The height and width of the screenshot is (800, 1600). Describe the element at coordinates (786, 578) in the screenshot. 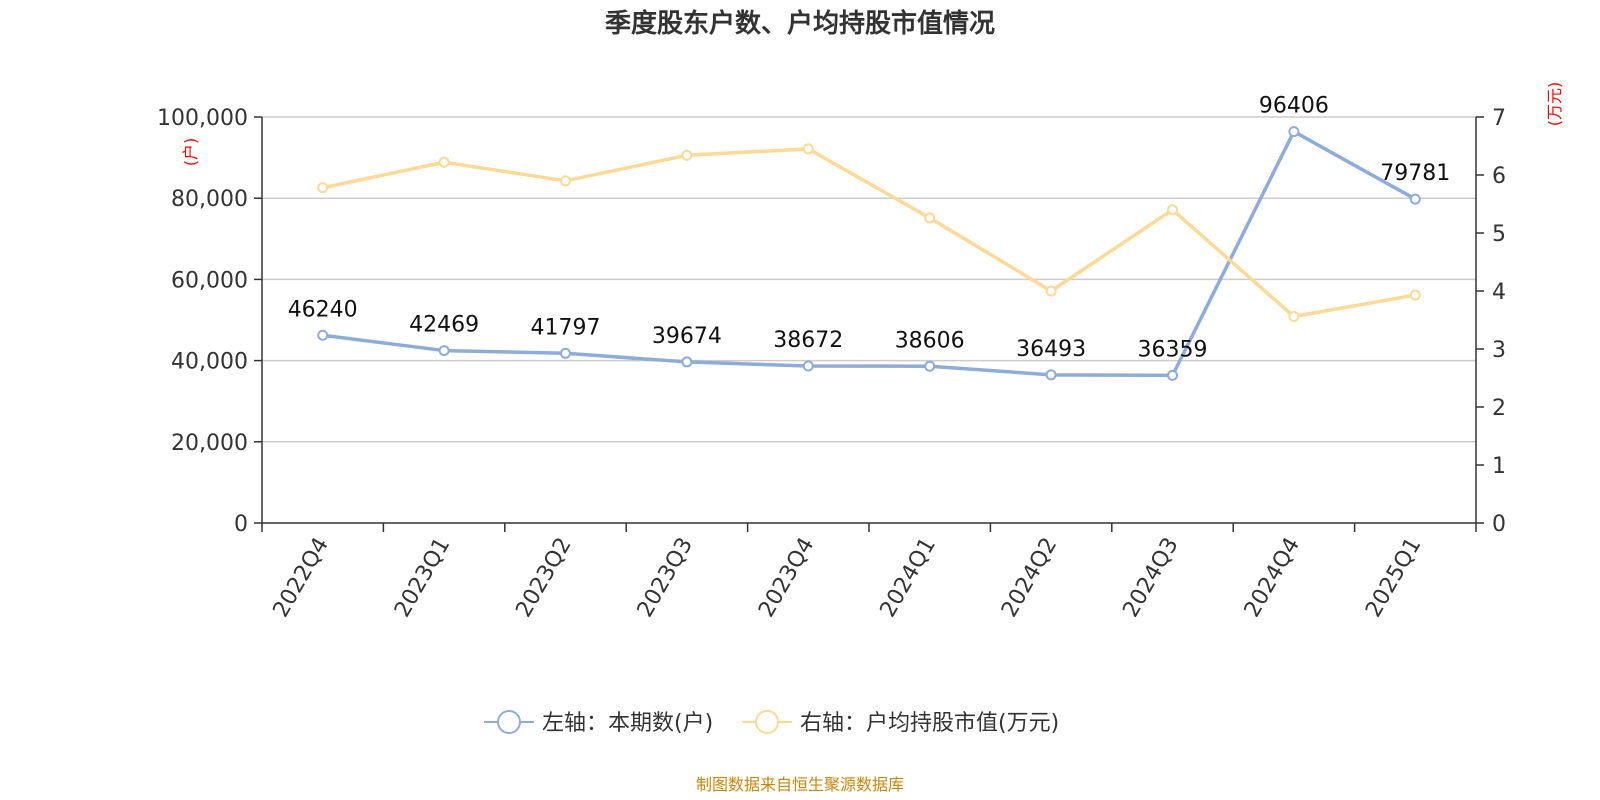

I see `x-tick-label: 2023Q4` at that location.